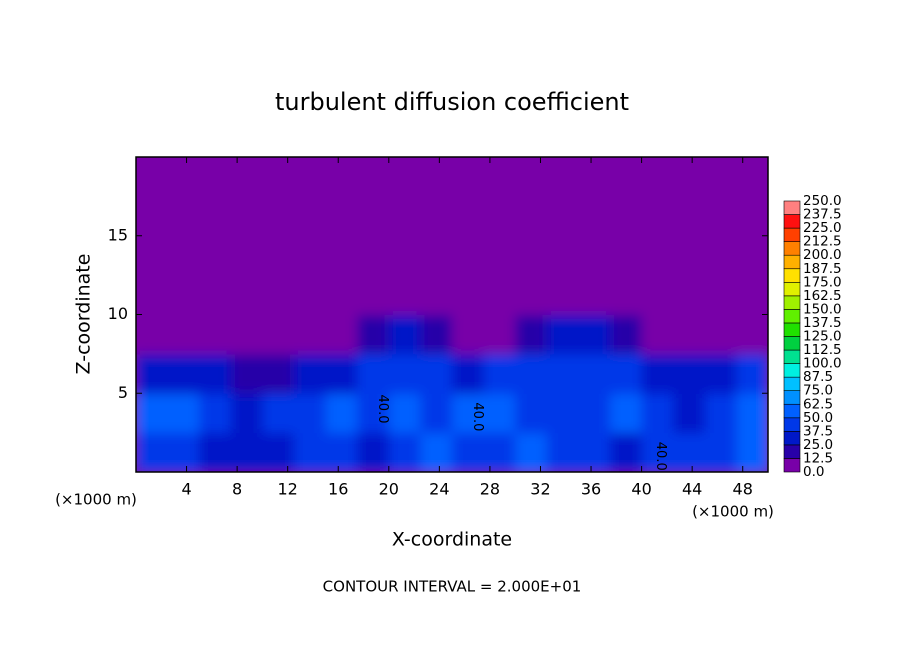 This screenshot has height=654, width=904. I want to click on colorbar-label: 250.0, so click(822, 201).